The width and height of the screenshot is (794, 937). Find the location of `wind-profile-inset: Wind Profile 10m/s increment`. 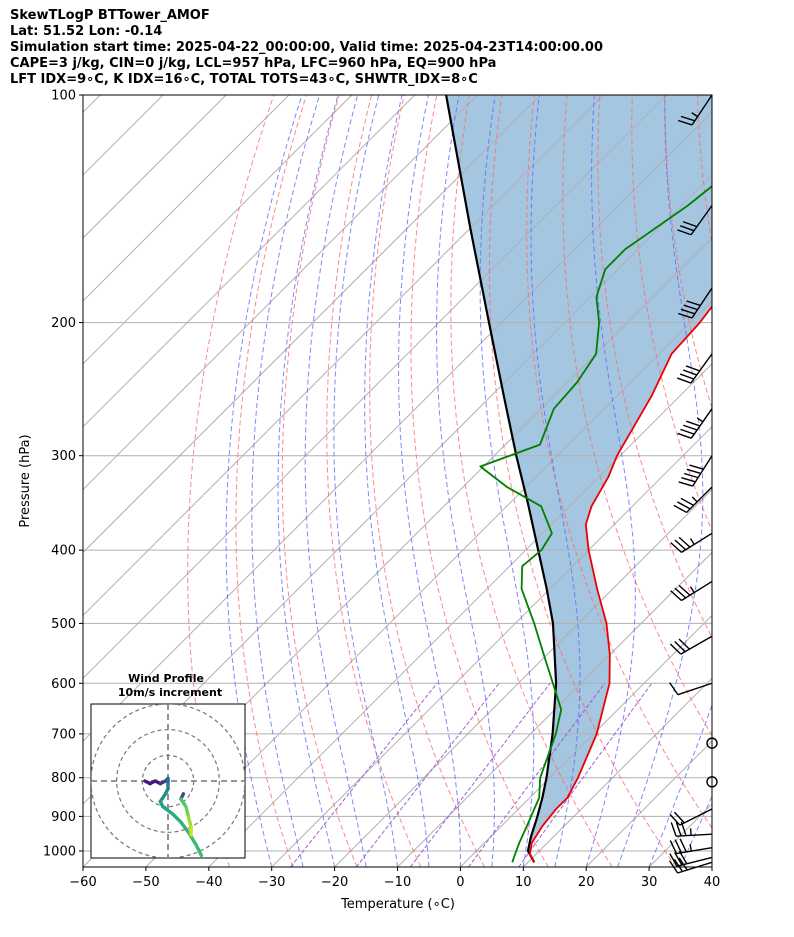

wind-profile-inset: Wind Profile 10m/s increment is located at coordinates (168, 765).